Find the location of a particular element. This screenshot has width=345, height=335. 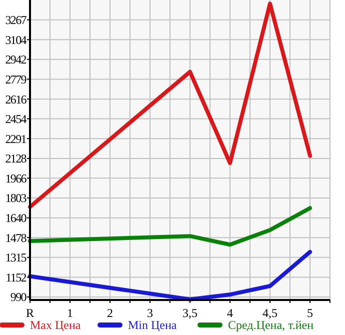

y-tick-label: 2128 is located at coordinates (16, 159).